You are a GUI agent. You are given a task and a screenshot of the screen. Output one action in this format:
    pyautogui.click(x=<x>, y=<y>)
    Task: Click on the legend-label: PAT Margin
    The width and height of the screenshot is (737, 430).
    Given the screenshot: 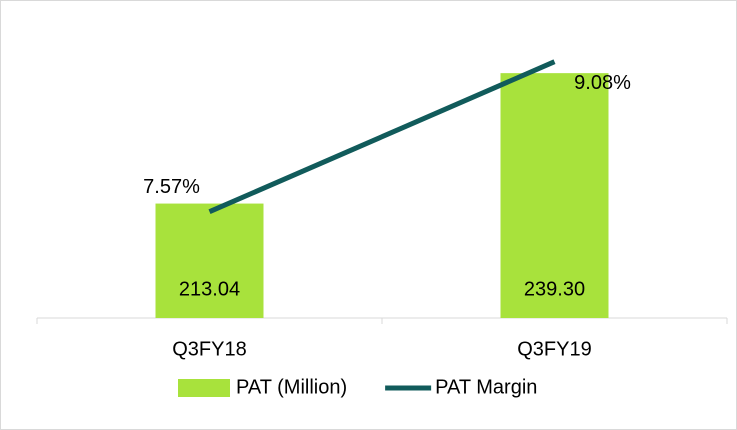 What is the action you would take?
    pyautogui.click(x=486, y=387)
    